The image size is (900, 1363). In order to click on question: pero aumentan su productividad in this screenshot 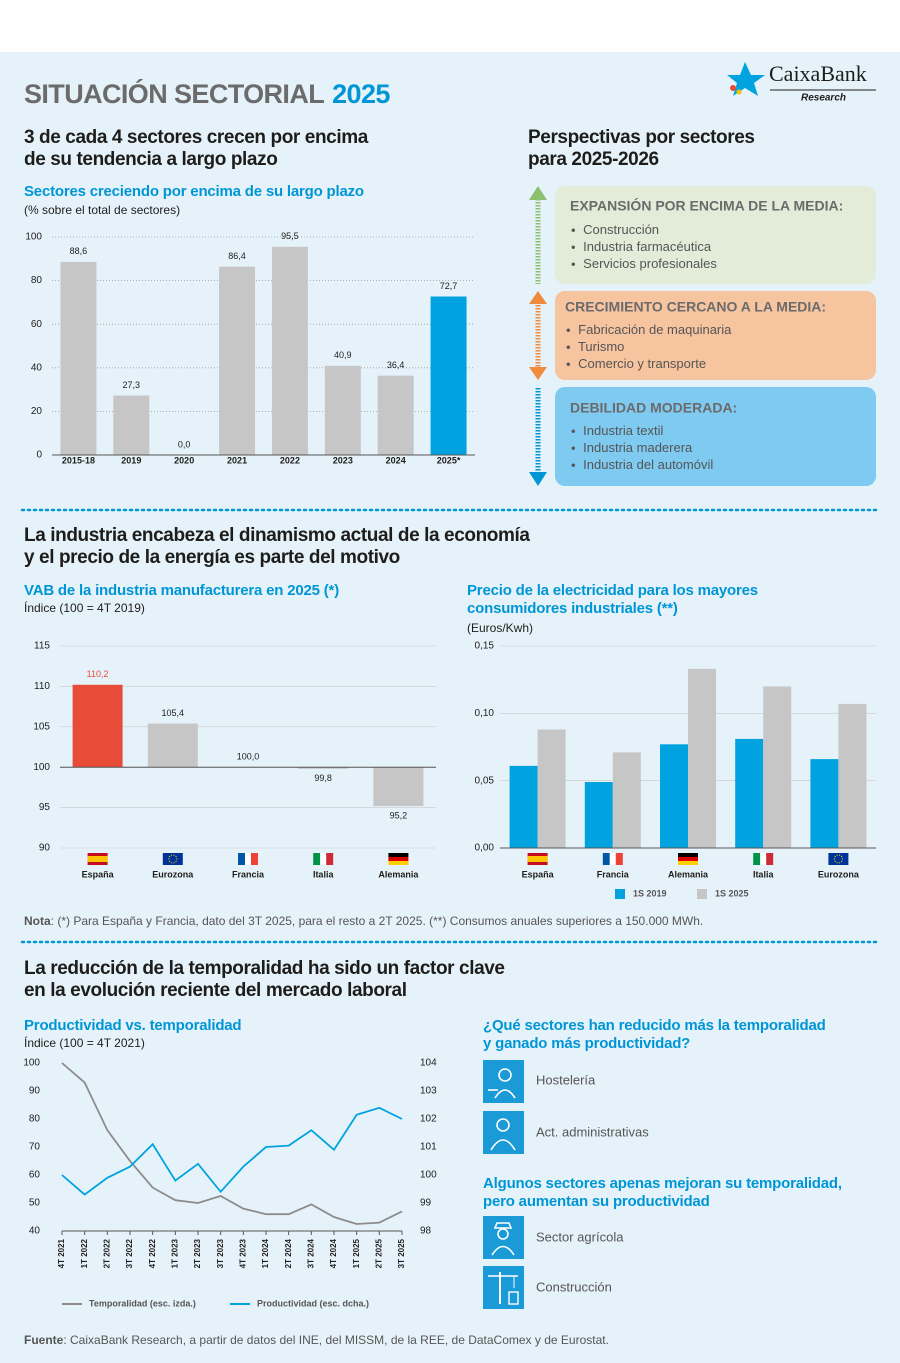, I will do `click(596, 1201)`.